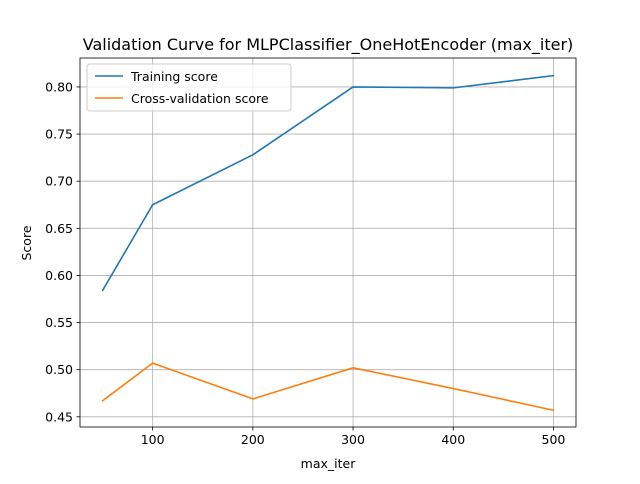 The image size is (640, 484). Describe the element at coordinates (554, 439) in the screenshot. I see `x-tick-label: 500` at that location.